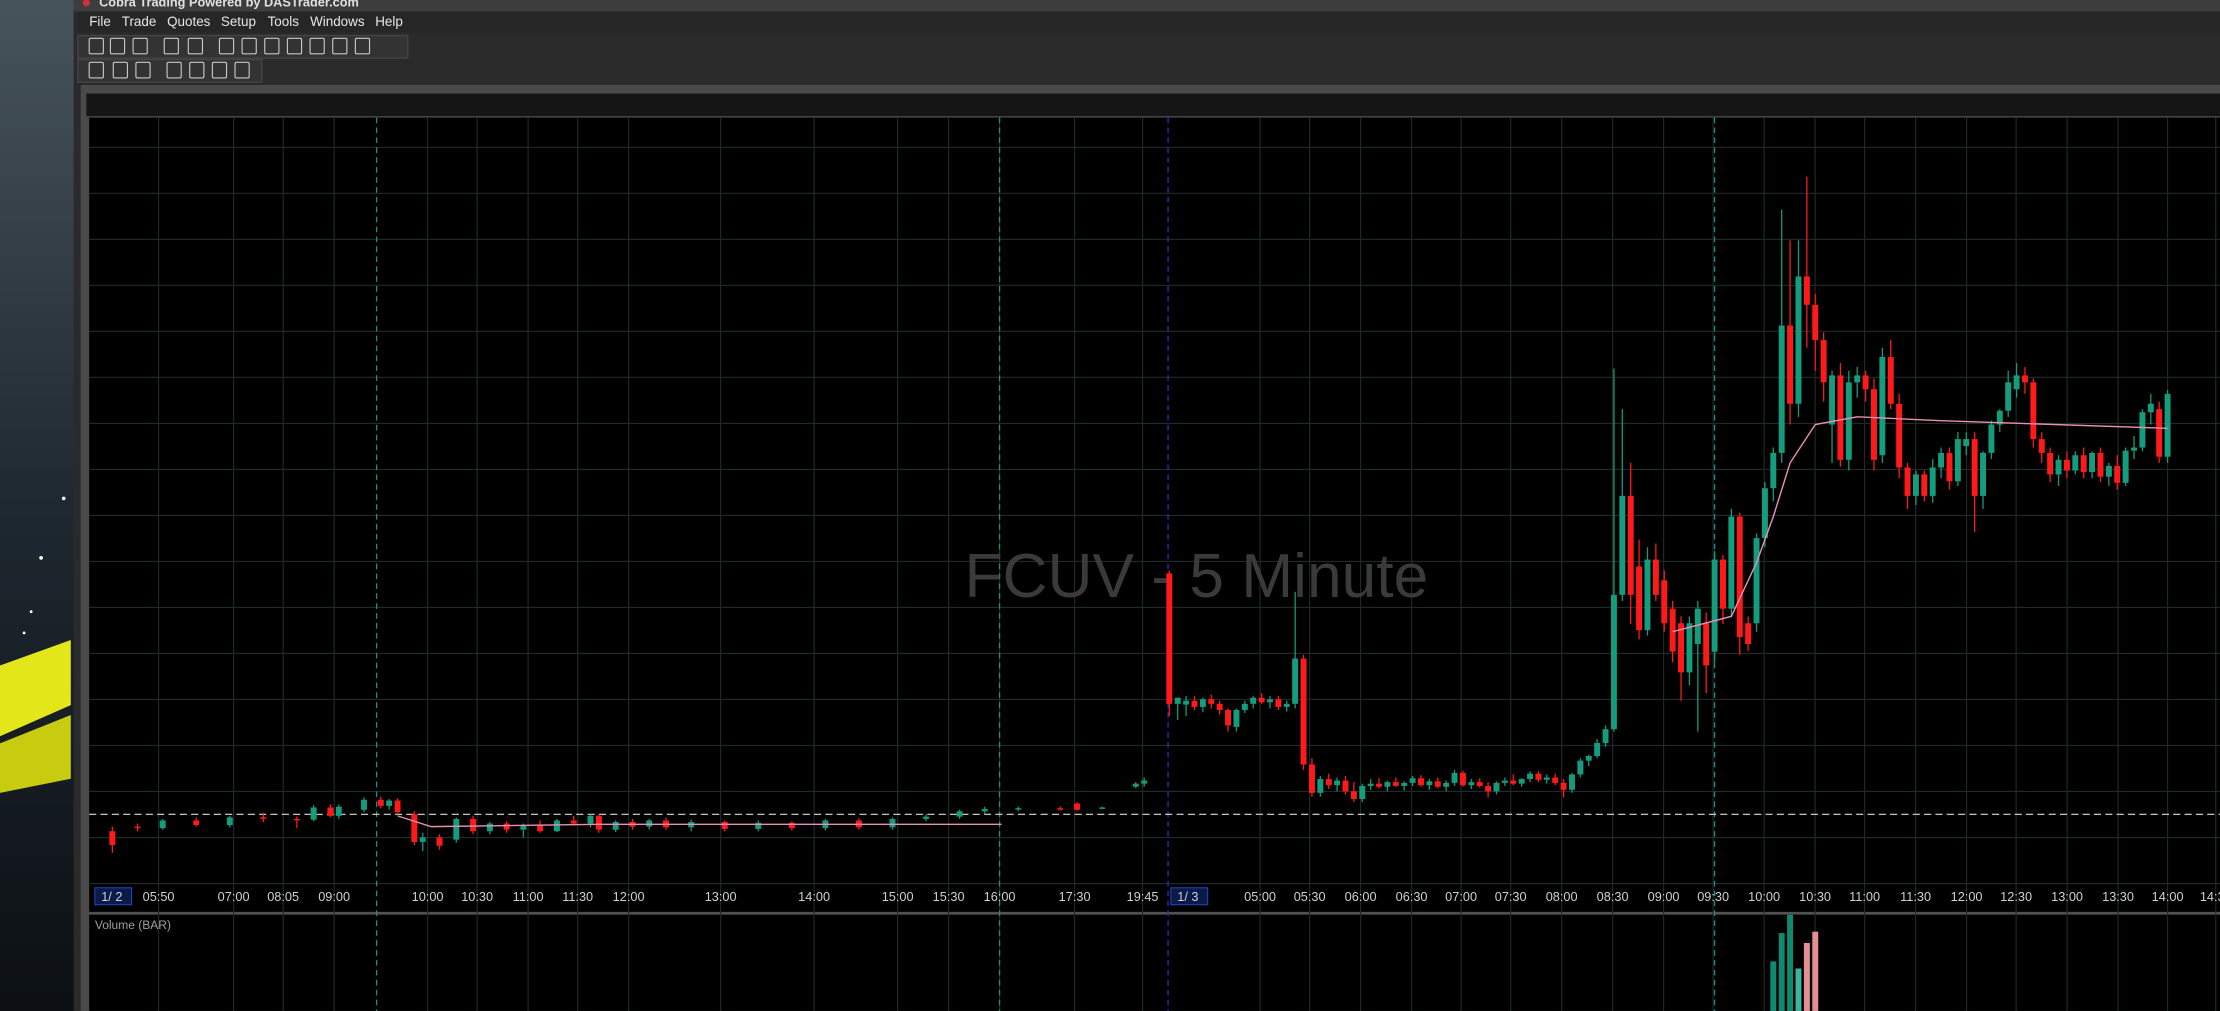  Describe the element at coordinates (189, 21) in the screenshot. I see `menu-item: Quotes` at that location.